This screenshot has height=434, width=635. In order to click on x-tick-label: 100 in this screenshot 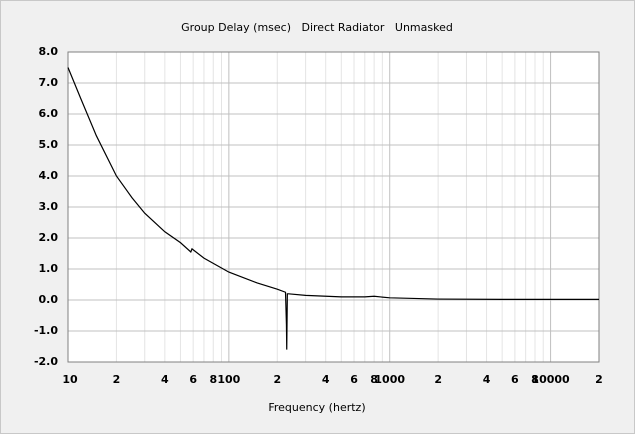, I will do `click(228, 379)`.